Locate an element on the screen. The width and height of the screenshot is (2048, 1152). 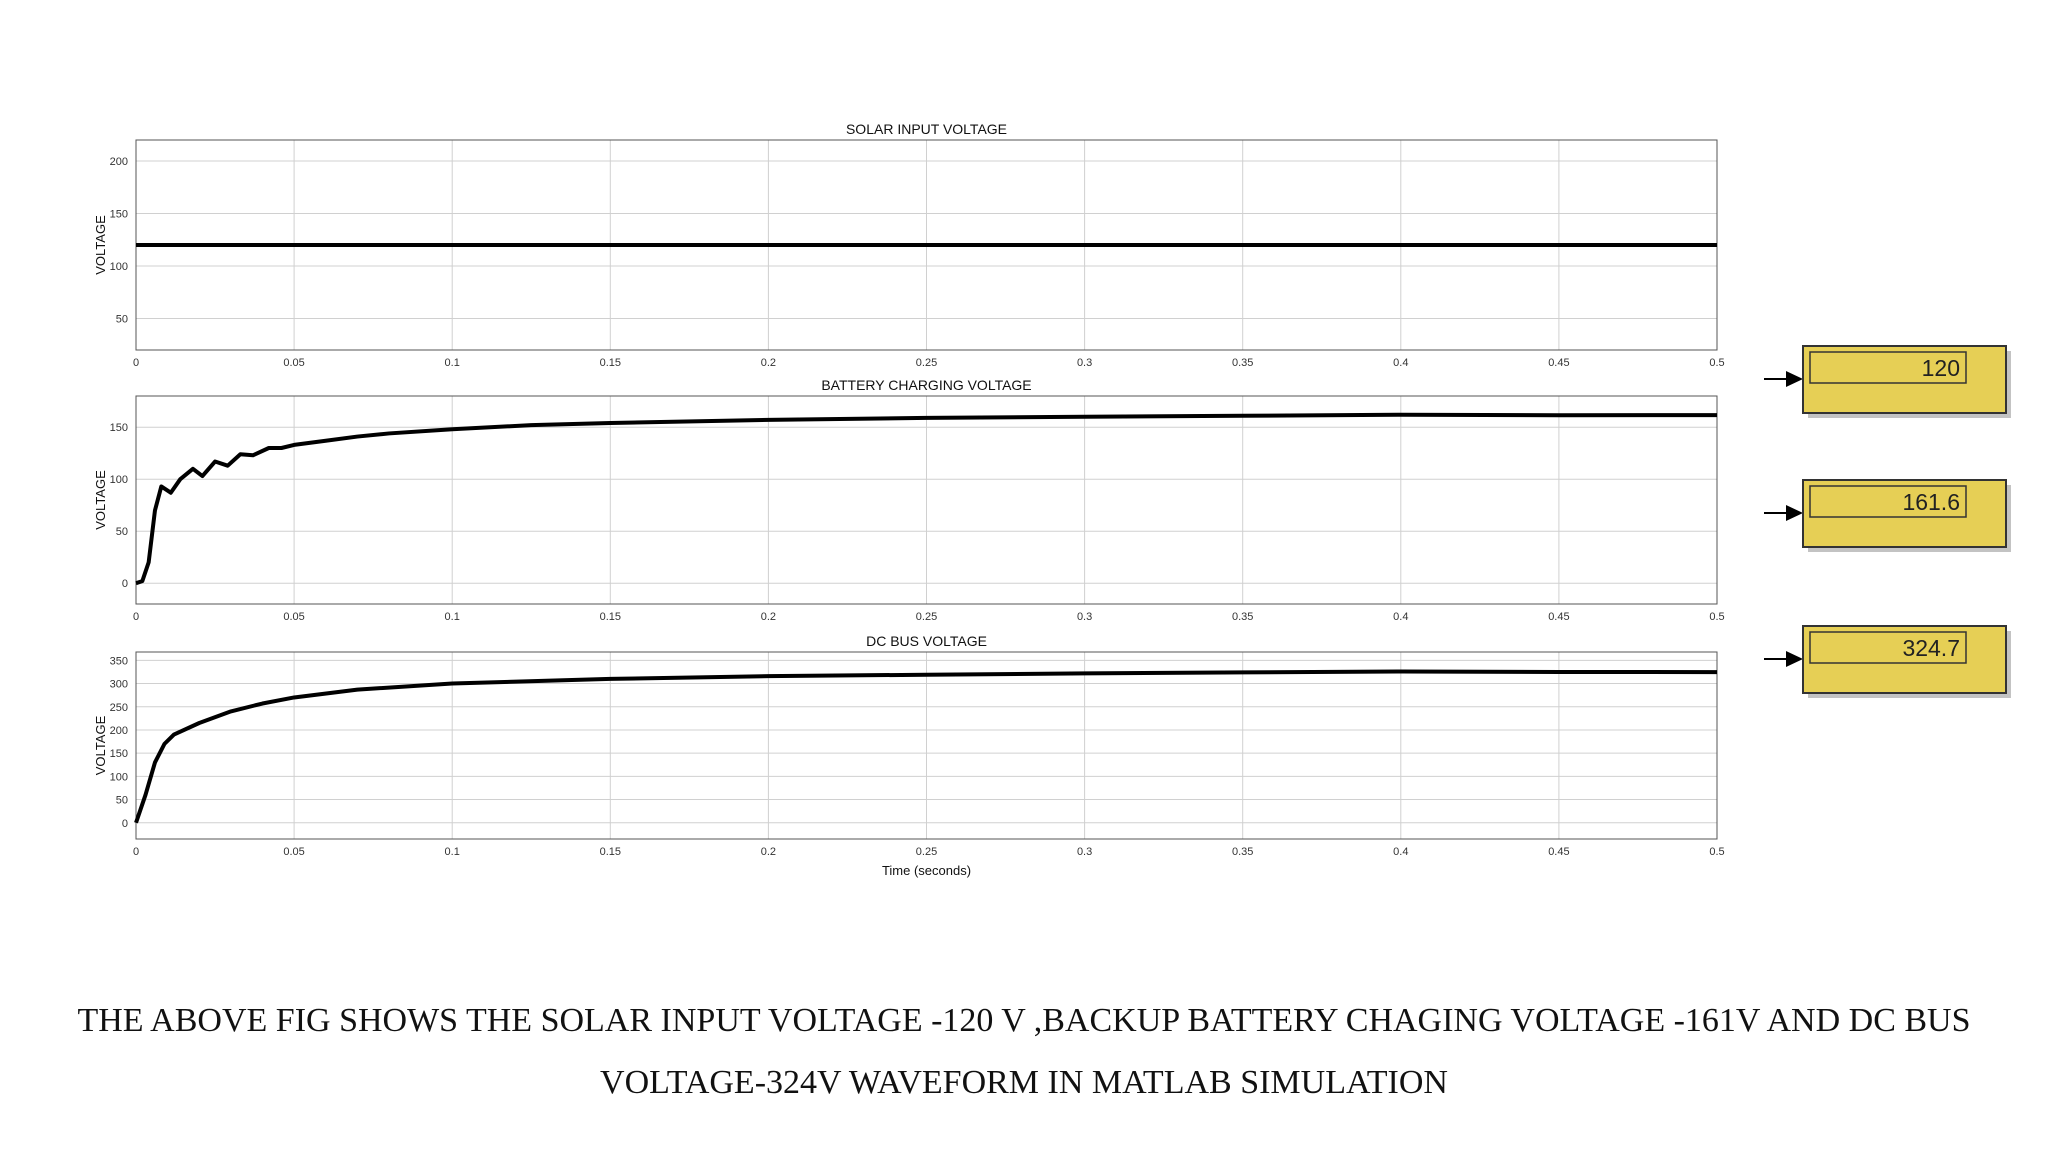
chart-title: SOLAR INPUT VOLTAGE is located at coordinates (926, 129).